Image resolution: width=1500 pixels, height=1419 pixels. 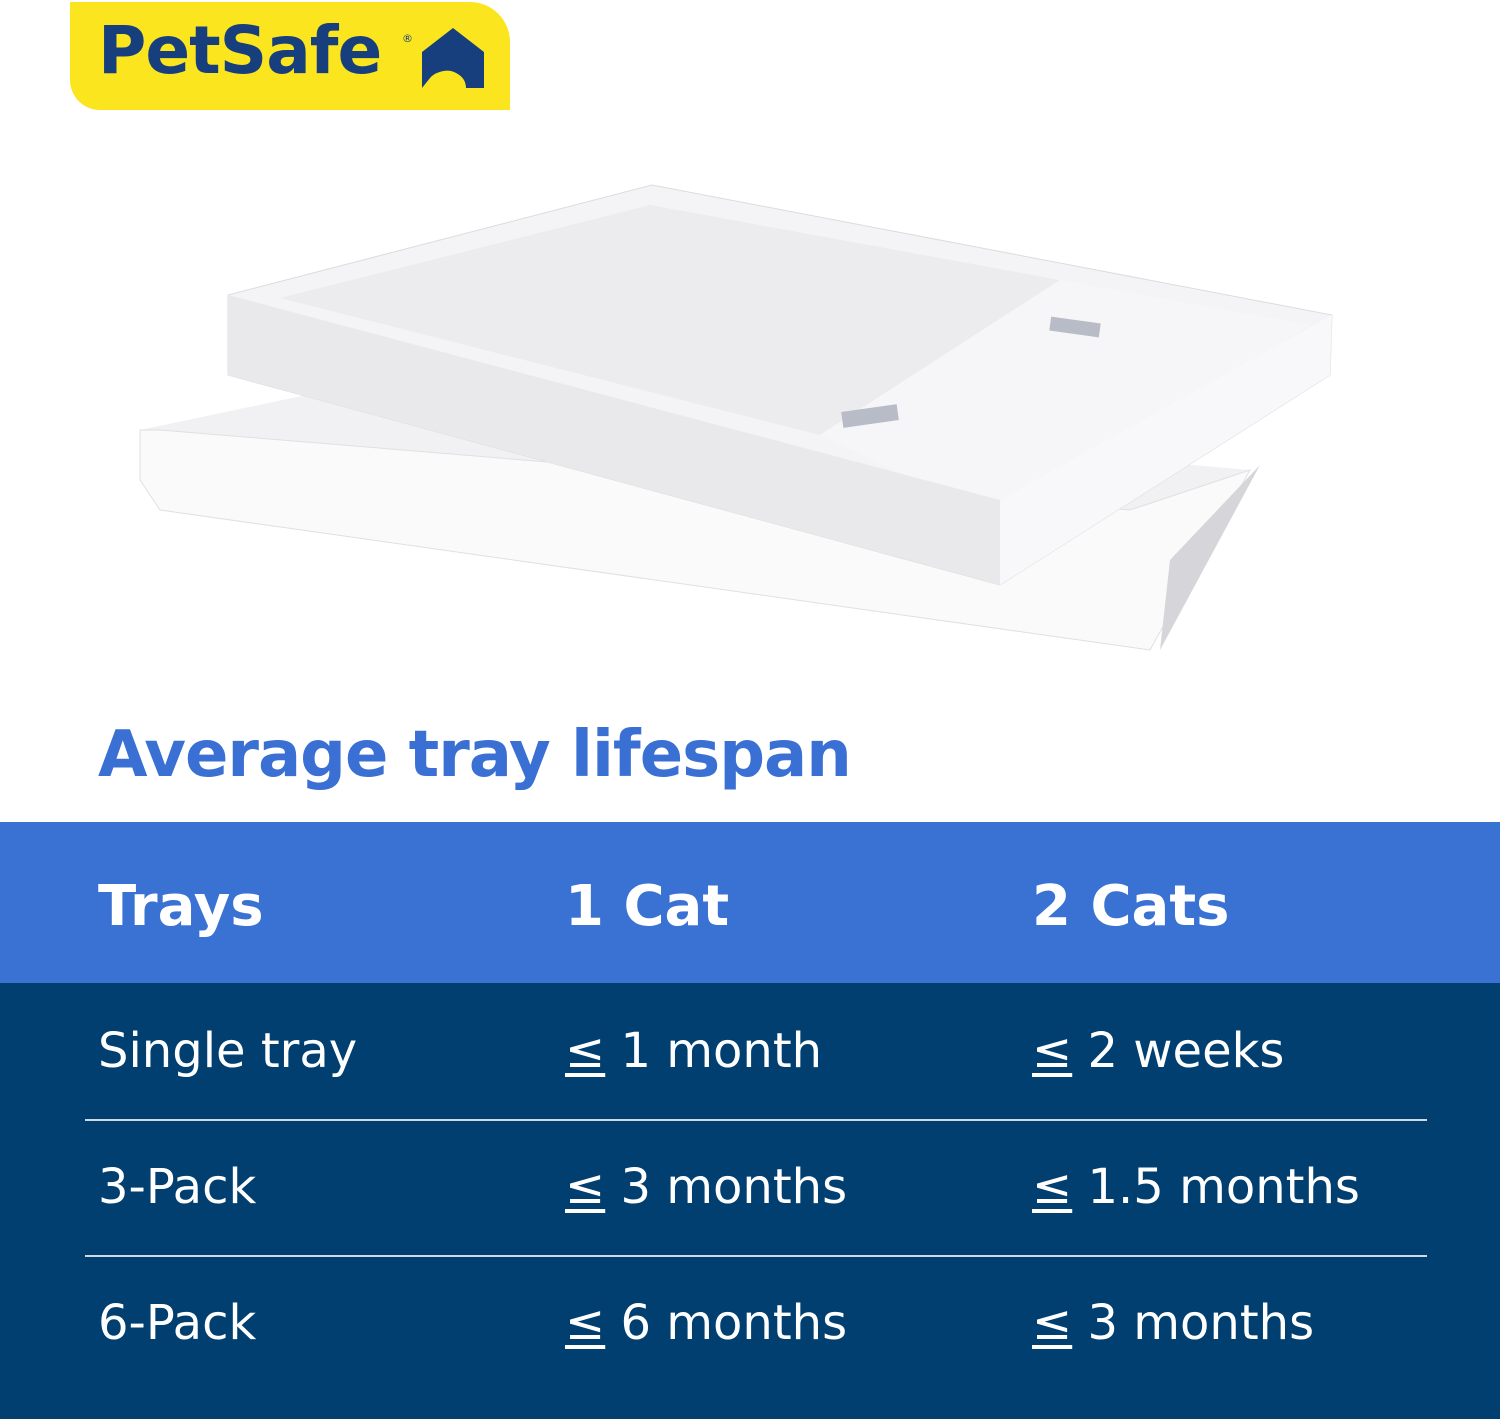 I want to click on two-cats-cell: ≤ 3 months, so click(x=1173, y=1323).